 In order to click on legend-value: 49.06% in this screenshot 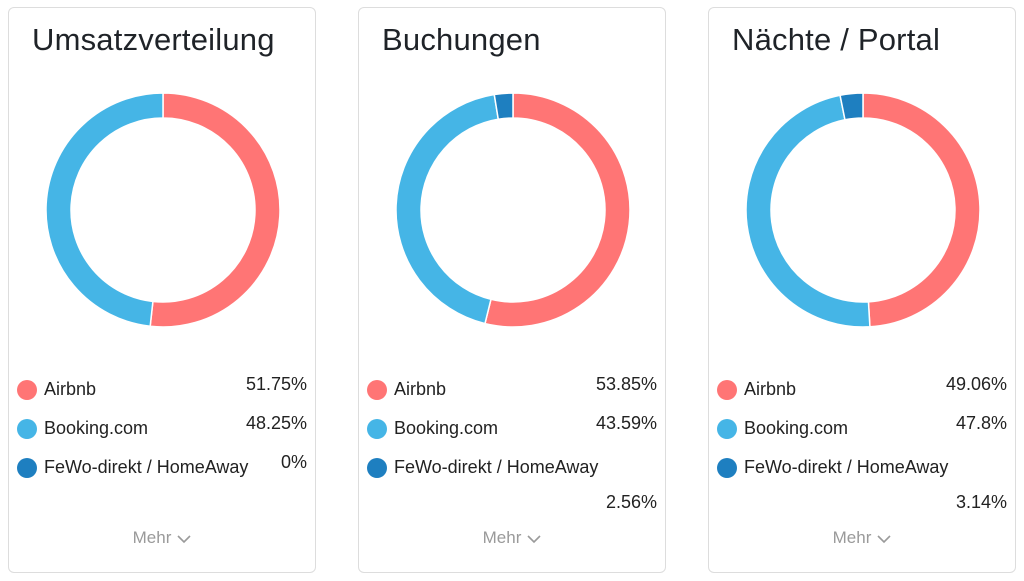, I will do `click(976, 384)`.